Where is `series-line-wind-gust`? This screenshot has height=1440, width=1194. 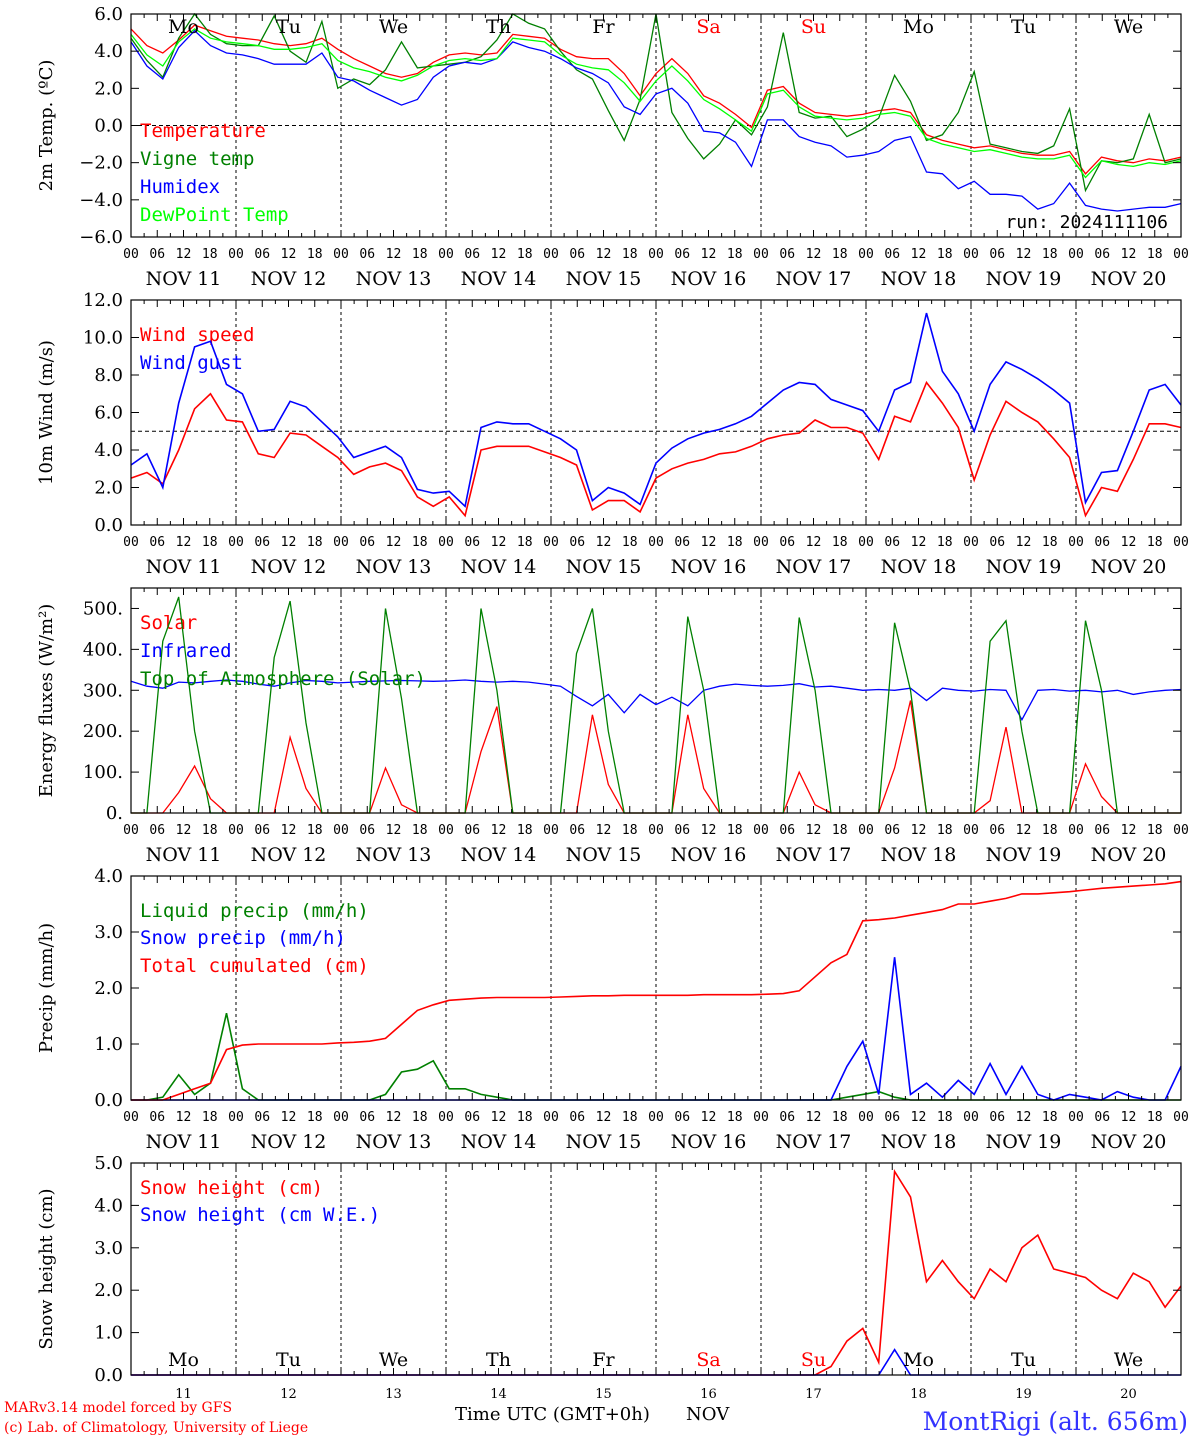
series-line-wind-gust is located at coordinates (656, 410).